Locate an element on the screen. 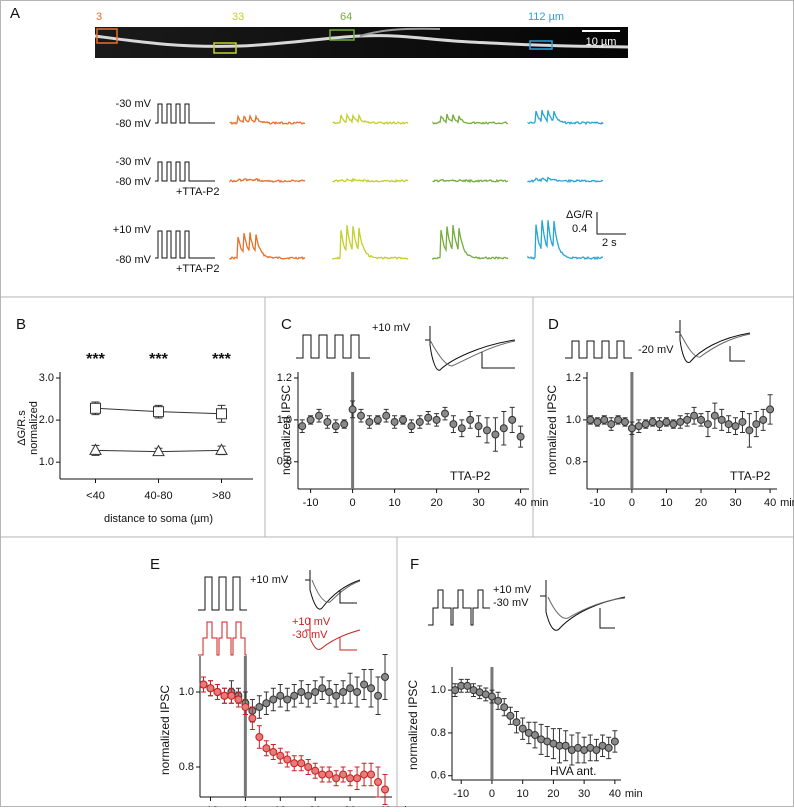  scale-label: ΔG/R is located at coordinates (579, 215).